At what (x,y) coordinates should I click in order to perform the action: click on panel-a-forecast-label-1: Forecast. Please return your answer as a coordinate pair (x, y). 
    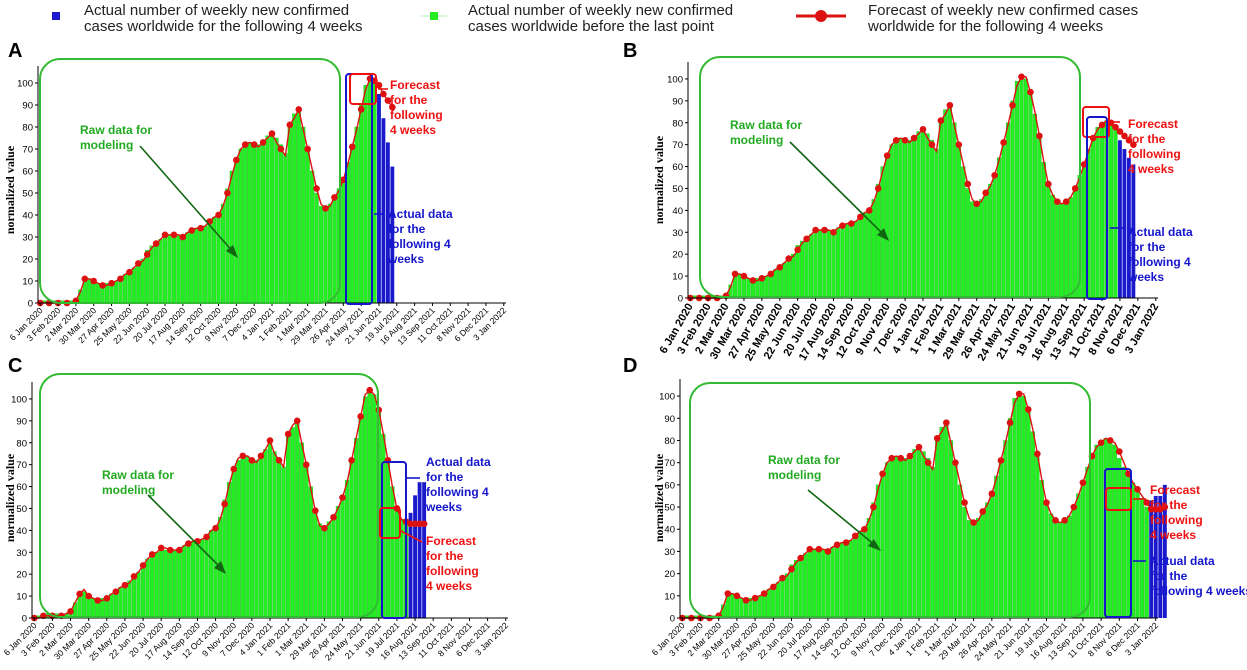
    Looking at the image, I should click on (415, 85).